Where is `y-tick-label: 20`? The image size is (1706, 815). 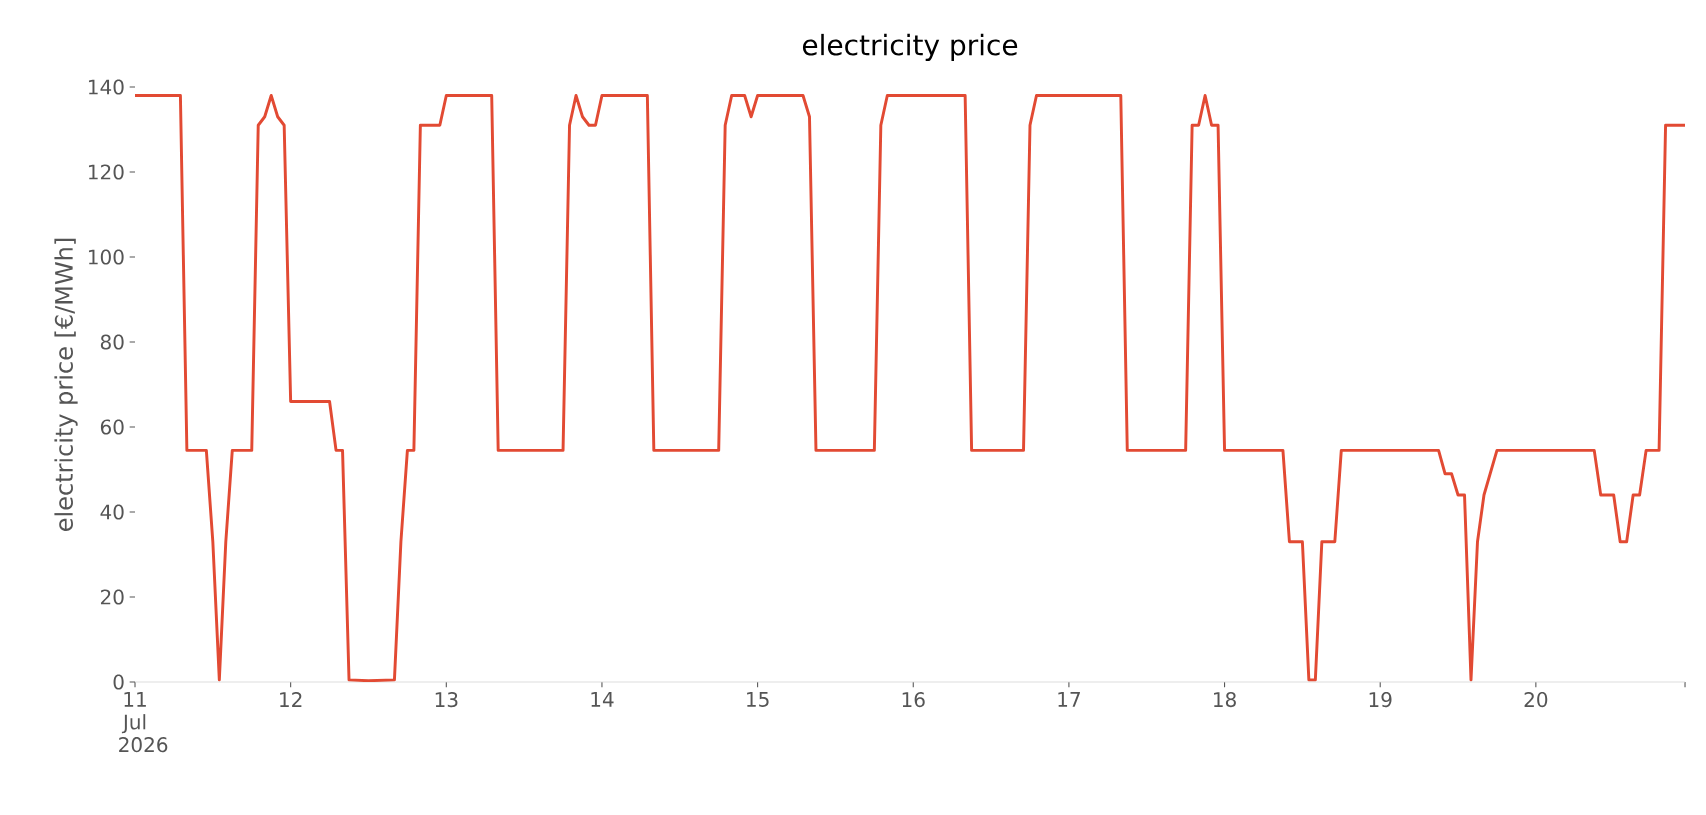
y-tick-label: 20 is located at coordinates (112, 597).